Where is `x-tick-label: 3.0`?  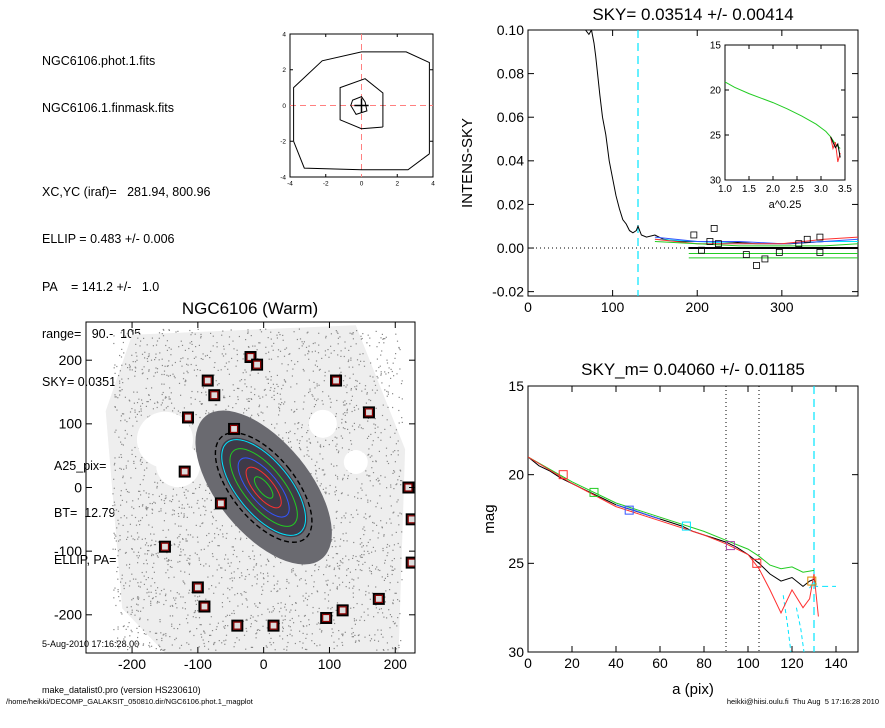
x-tick-label: 3.0 is located at coordinates (821, 189).